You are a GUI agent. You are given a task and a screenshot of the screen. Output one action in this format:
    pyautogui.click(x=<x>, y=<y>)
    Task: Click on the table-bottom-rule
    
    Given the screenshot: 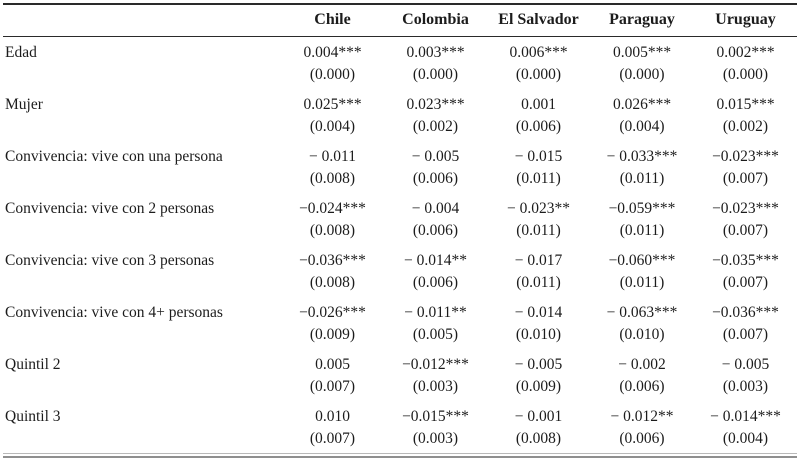 What is the action you would take?
    pyautogui.click(x=400, y=455)
    